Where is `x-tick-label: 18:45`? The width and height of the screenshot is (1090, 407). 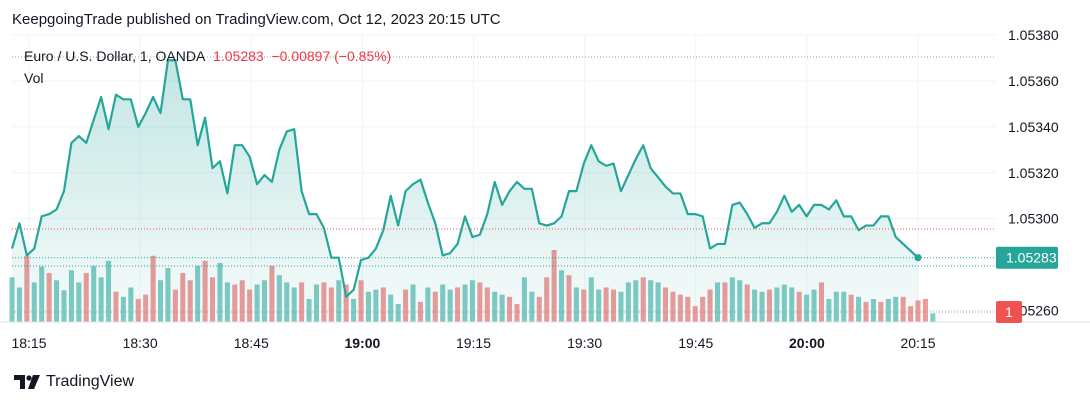 x-tick-label: 18:45 is located at coordinates (251, 343).